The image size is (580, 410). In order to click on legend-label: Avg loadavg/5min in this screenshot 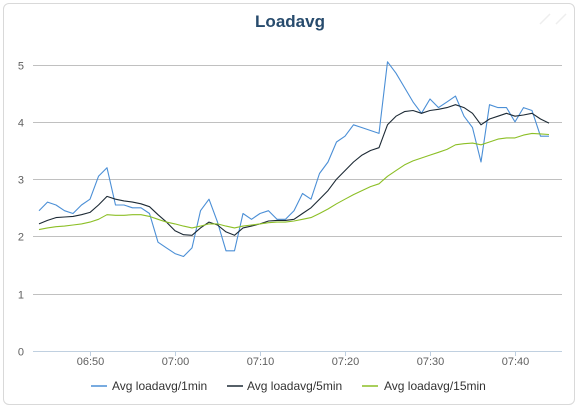, I will do `click(294, 386)`.